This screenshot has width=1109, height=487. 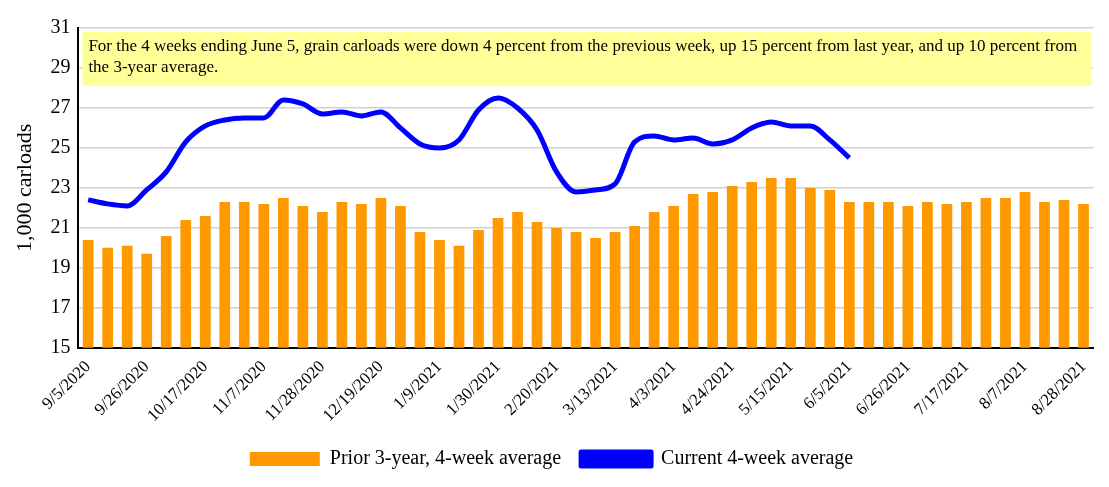 I want to click on y-tick-label: 29, so click(x=60, y=66).